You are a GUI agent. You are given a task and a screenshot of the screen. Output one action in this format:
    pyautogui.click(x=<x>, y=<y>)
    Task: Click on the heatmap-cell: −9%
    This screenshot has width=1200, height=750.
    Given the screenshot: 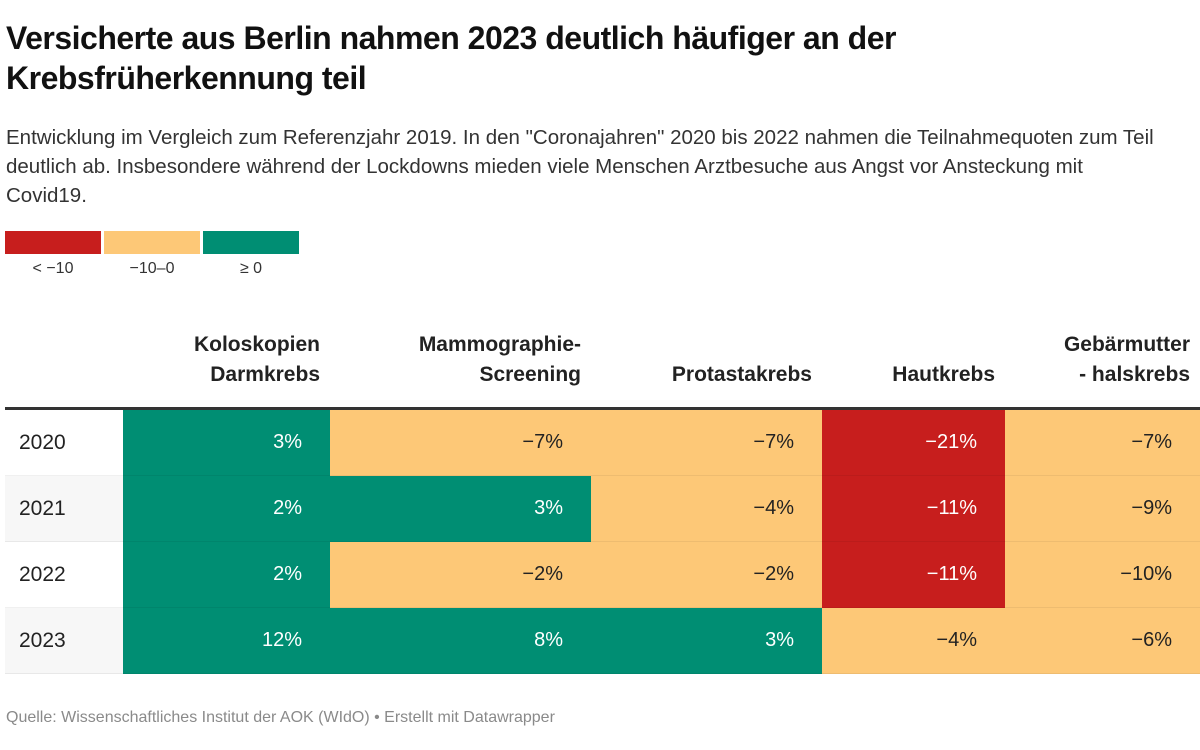 What is the action you would take?
    pyautogui.click(x=1102, y=509)
    